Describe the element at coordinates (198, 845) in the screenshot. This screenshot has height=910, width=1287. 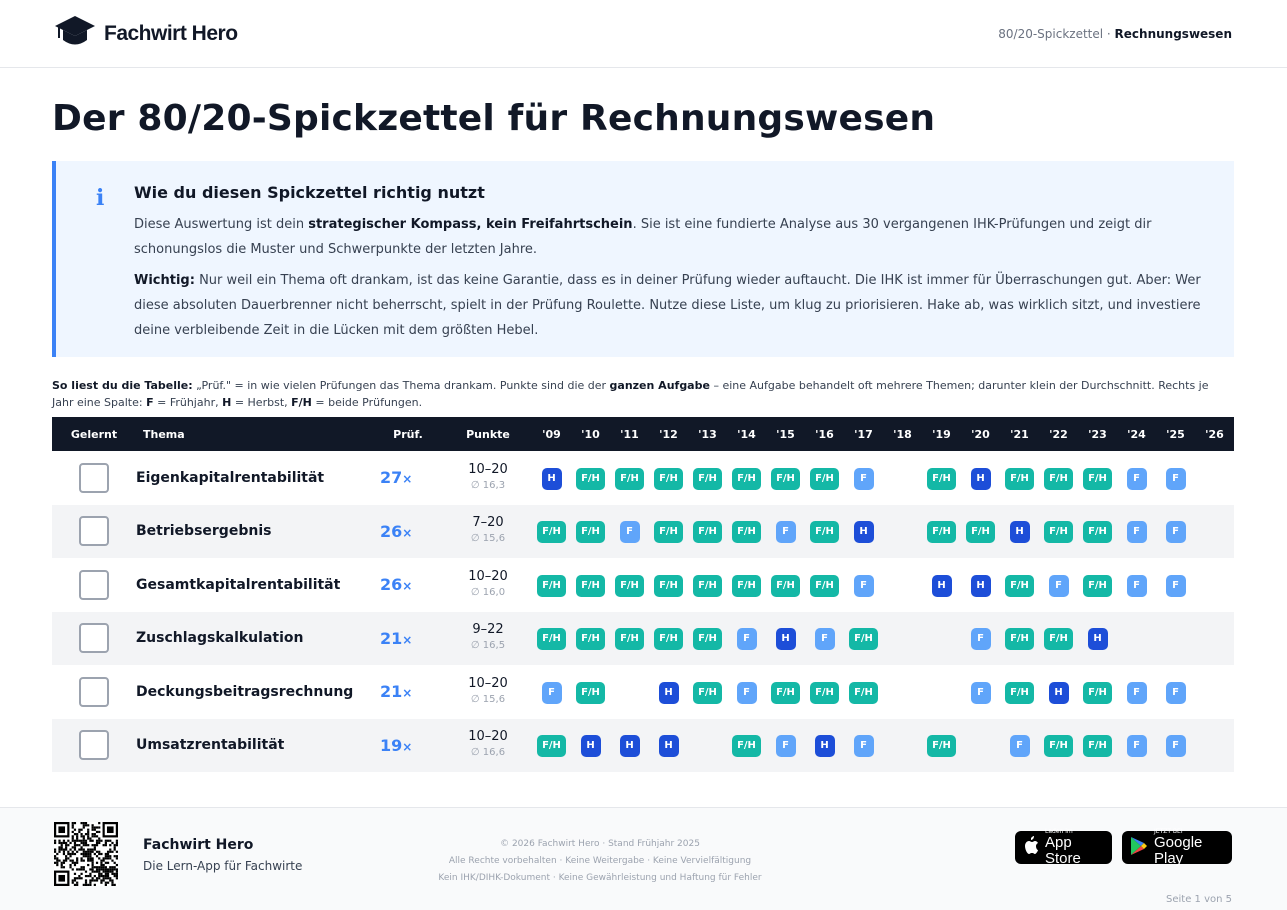
I see `footer-title: Fachwirt Hero` at that location.